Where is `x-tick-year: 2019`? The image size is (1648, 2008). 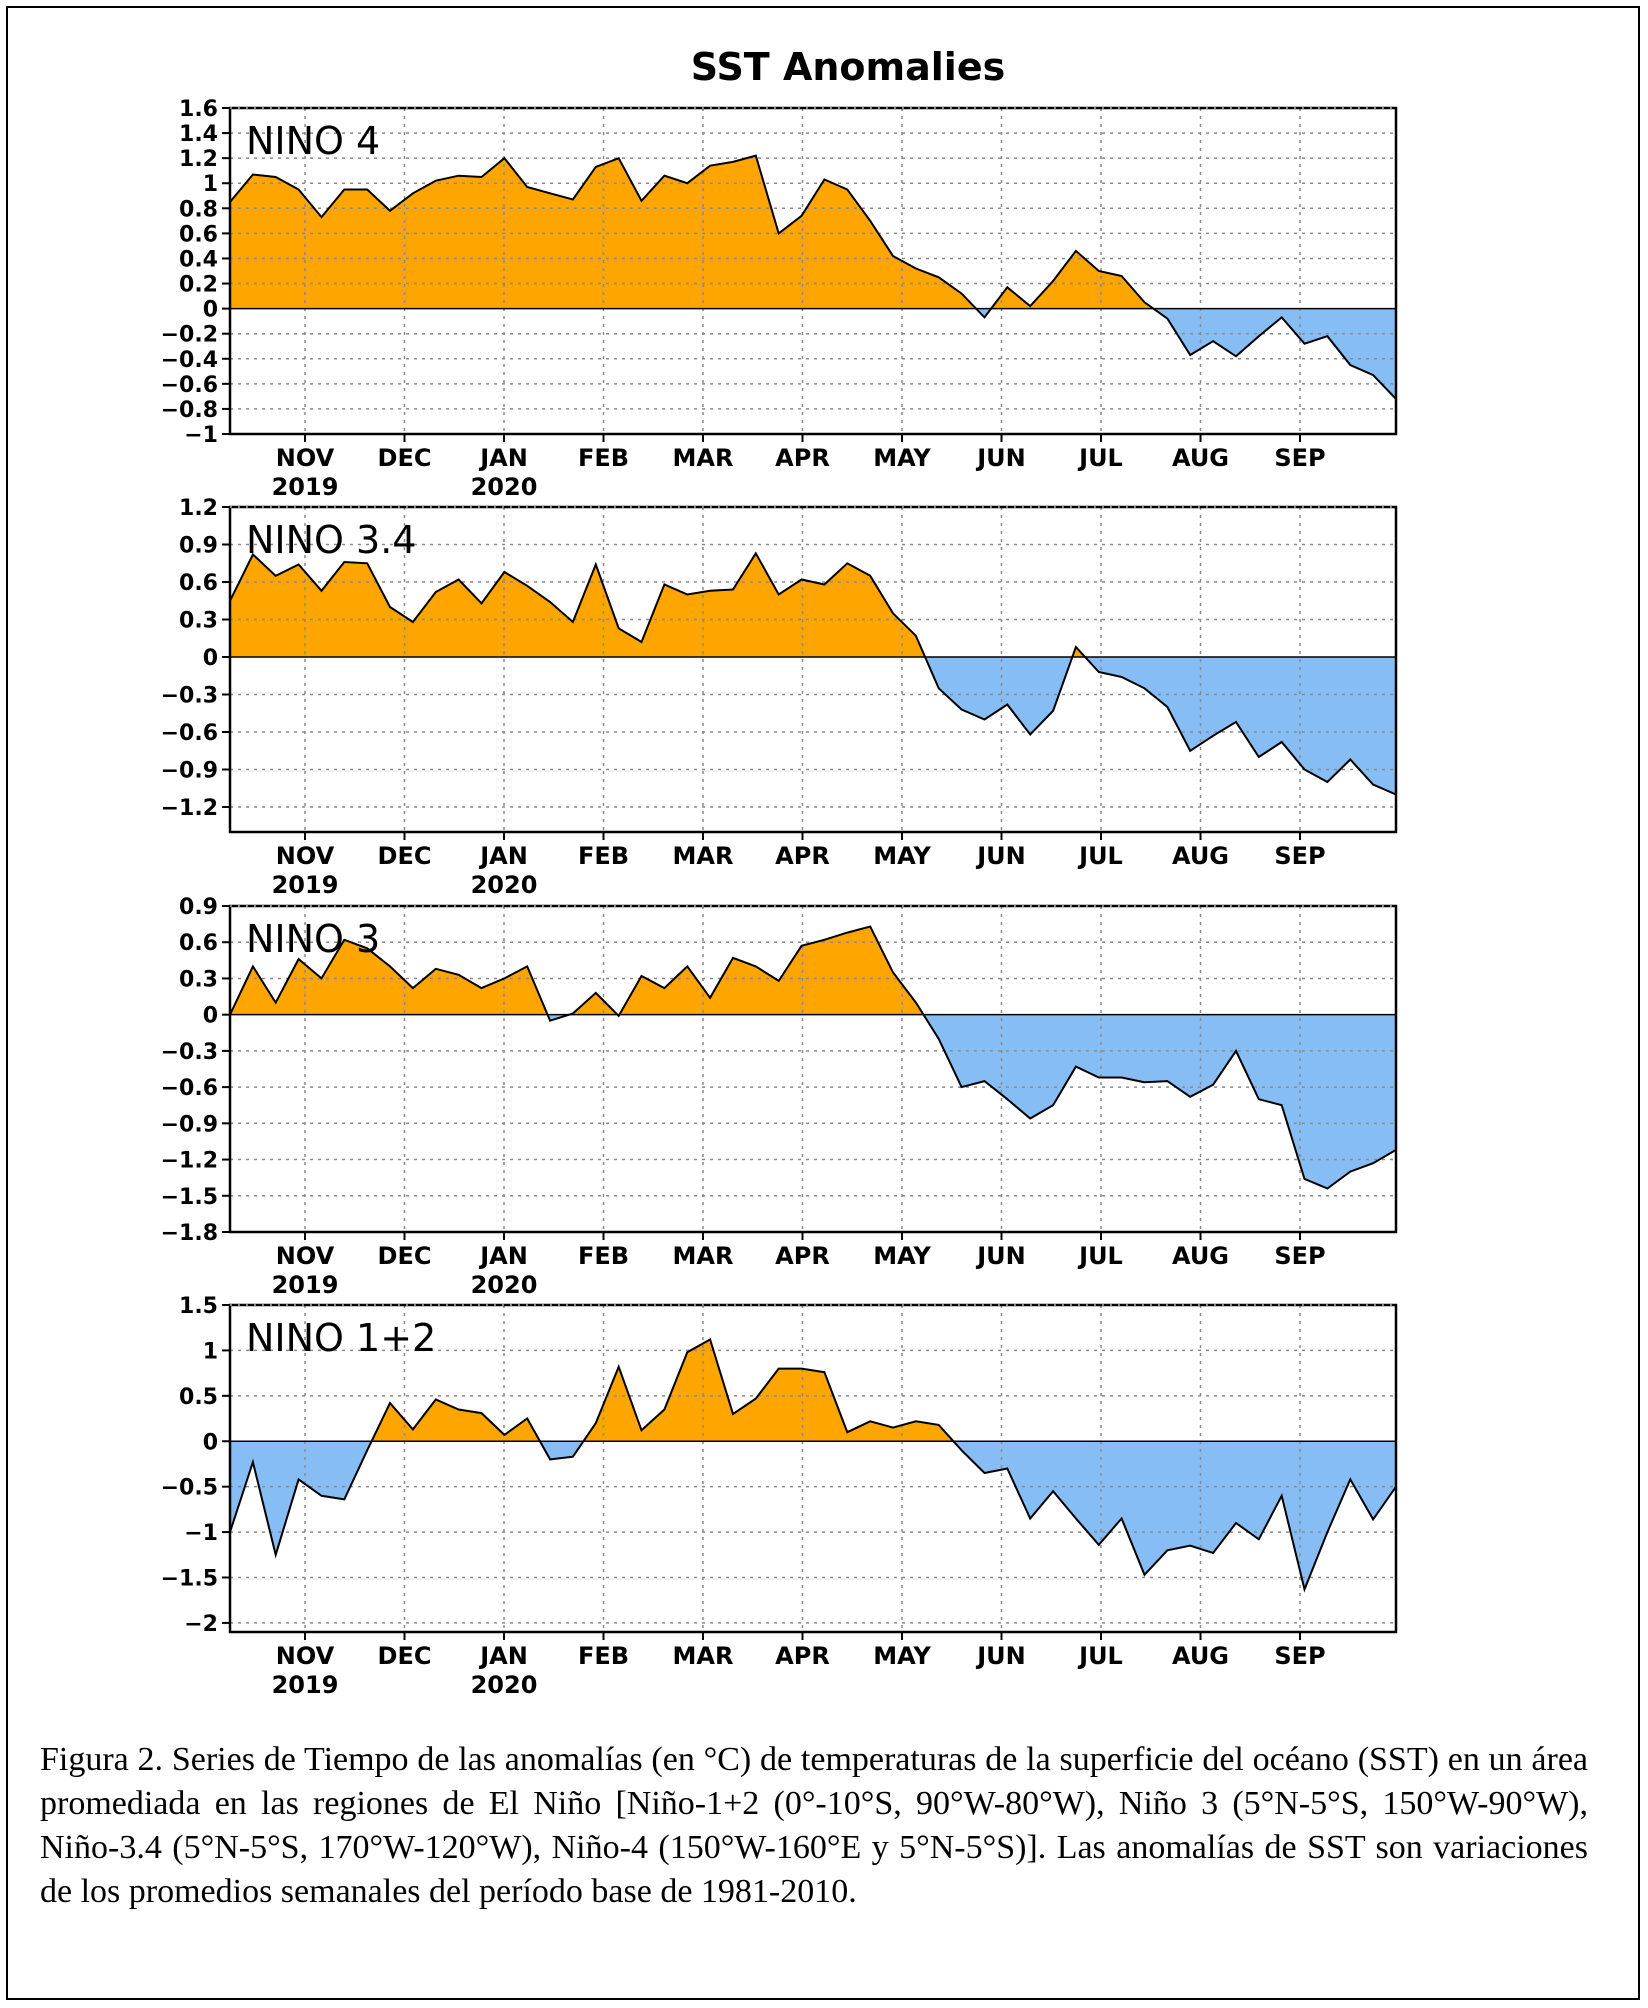 x-tick-year: 2019 is located at coordinates (305, 1285).